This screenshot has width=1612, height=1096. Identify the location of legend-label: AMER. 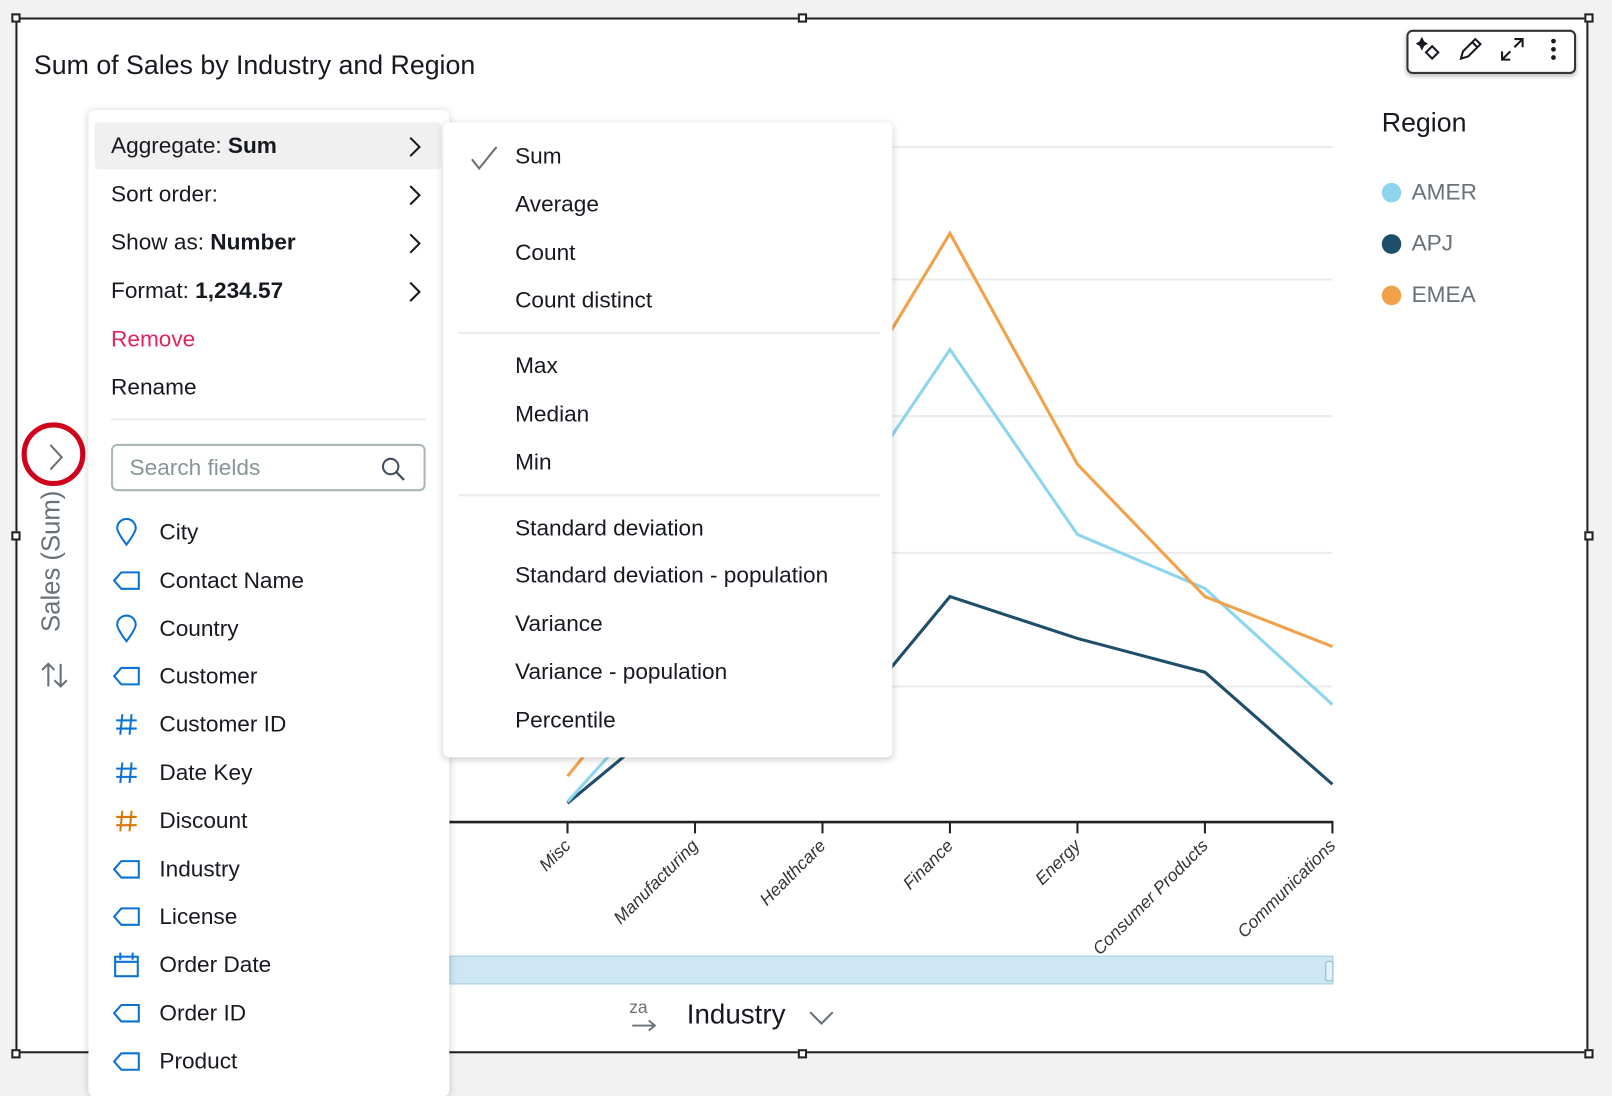
(1444, 191).